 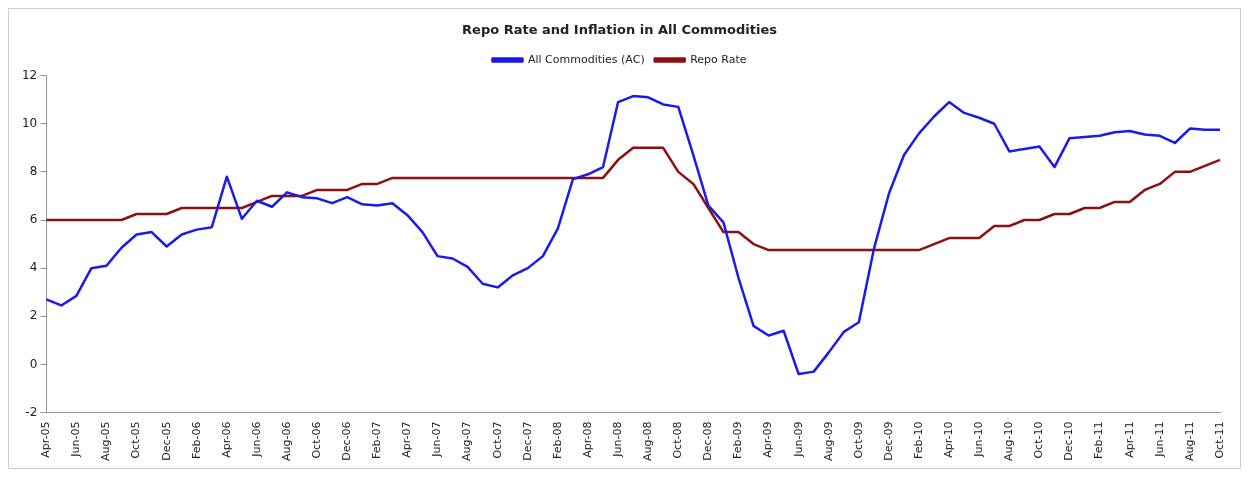 What do you see at coordinates (76, 439) in the screenshot?
I see `x-tick-label: Jun-05` at bounding box center [76, 439].